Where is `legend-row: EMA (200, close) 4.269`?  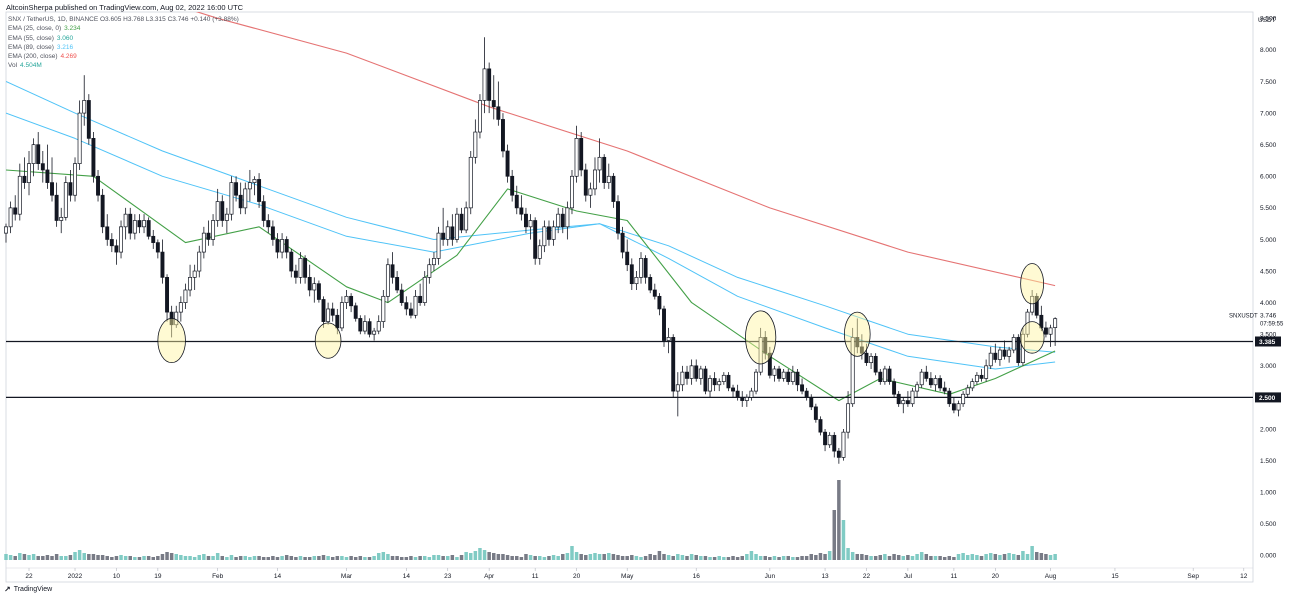 legend-row: EMA (200, close) 4.269 is located at coordinates (123, 56).